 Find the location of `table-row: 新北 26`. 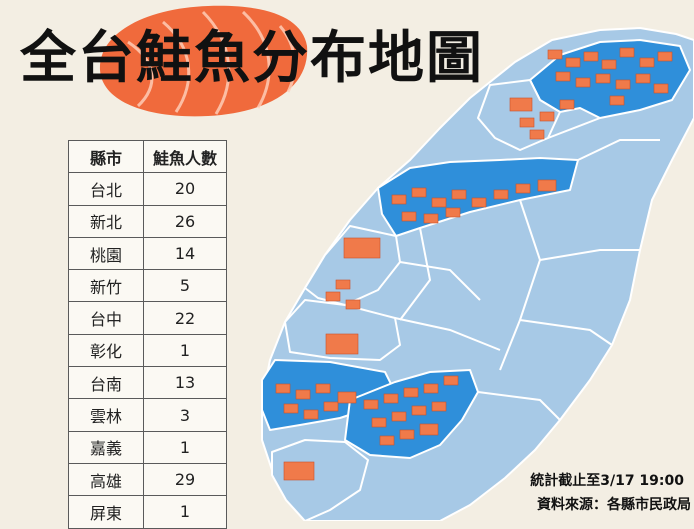

table-row: 新北 26 is located at coordinates (147, 221).